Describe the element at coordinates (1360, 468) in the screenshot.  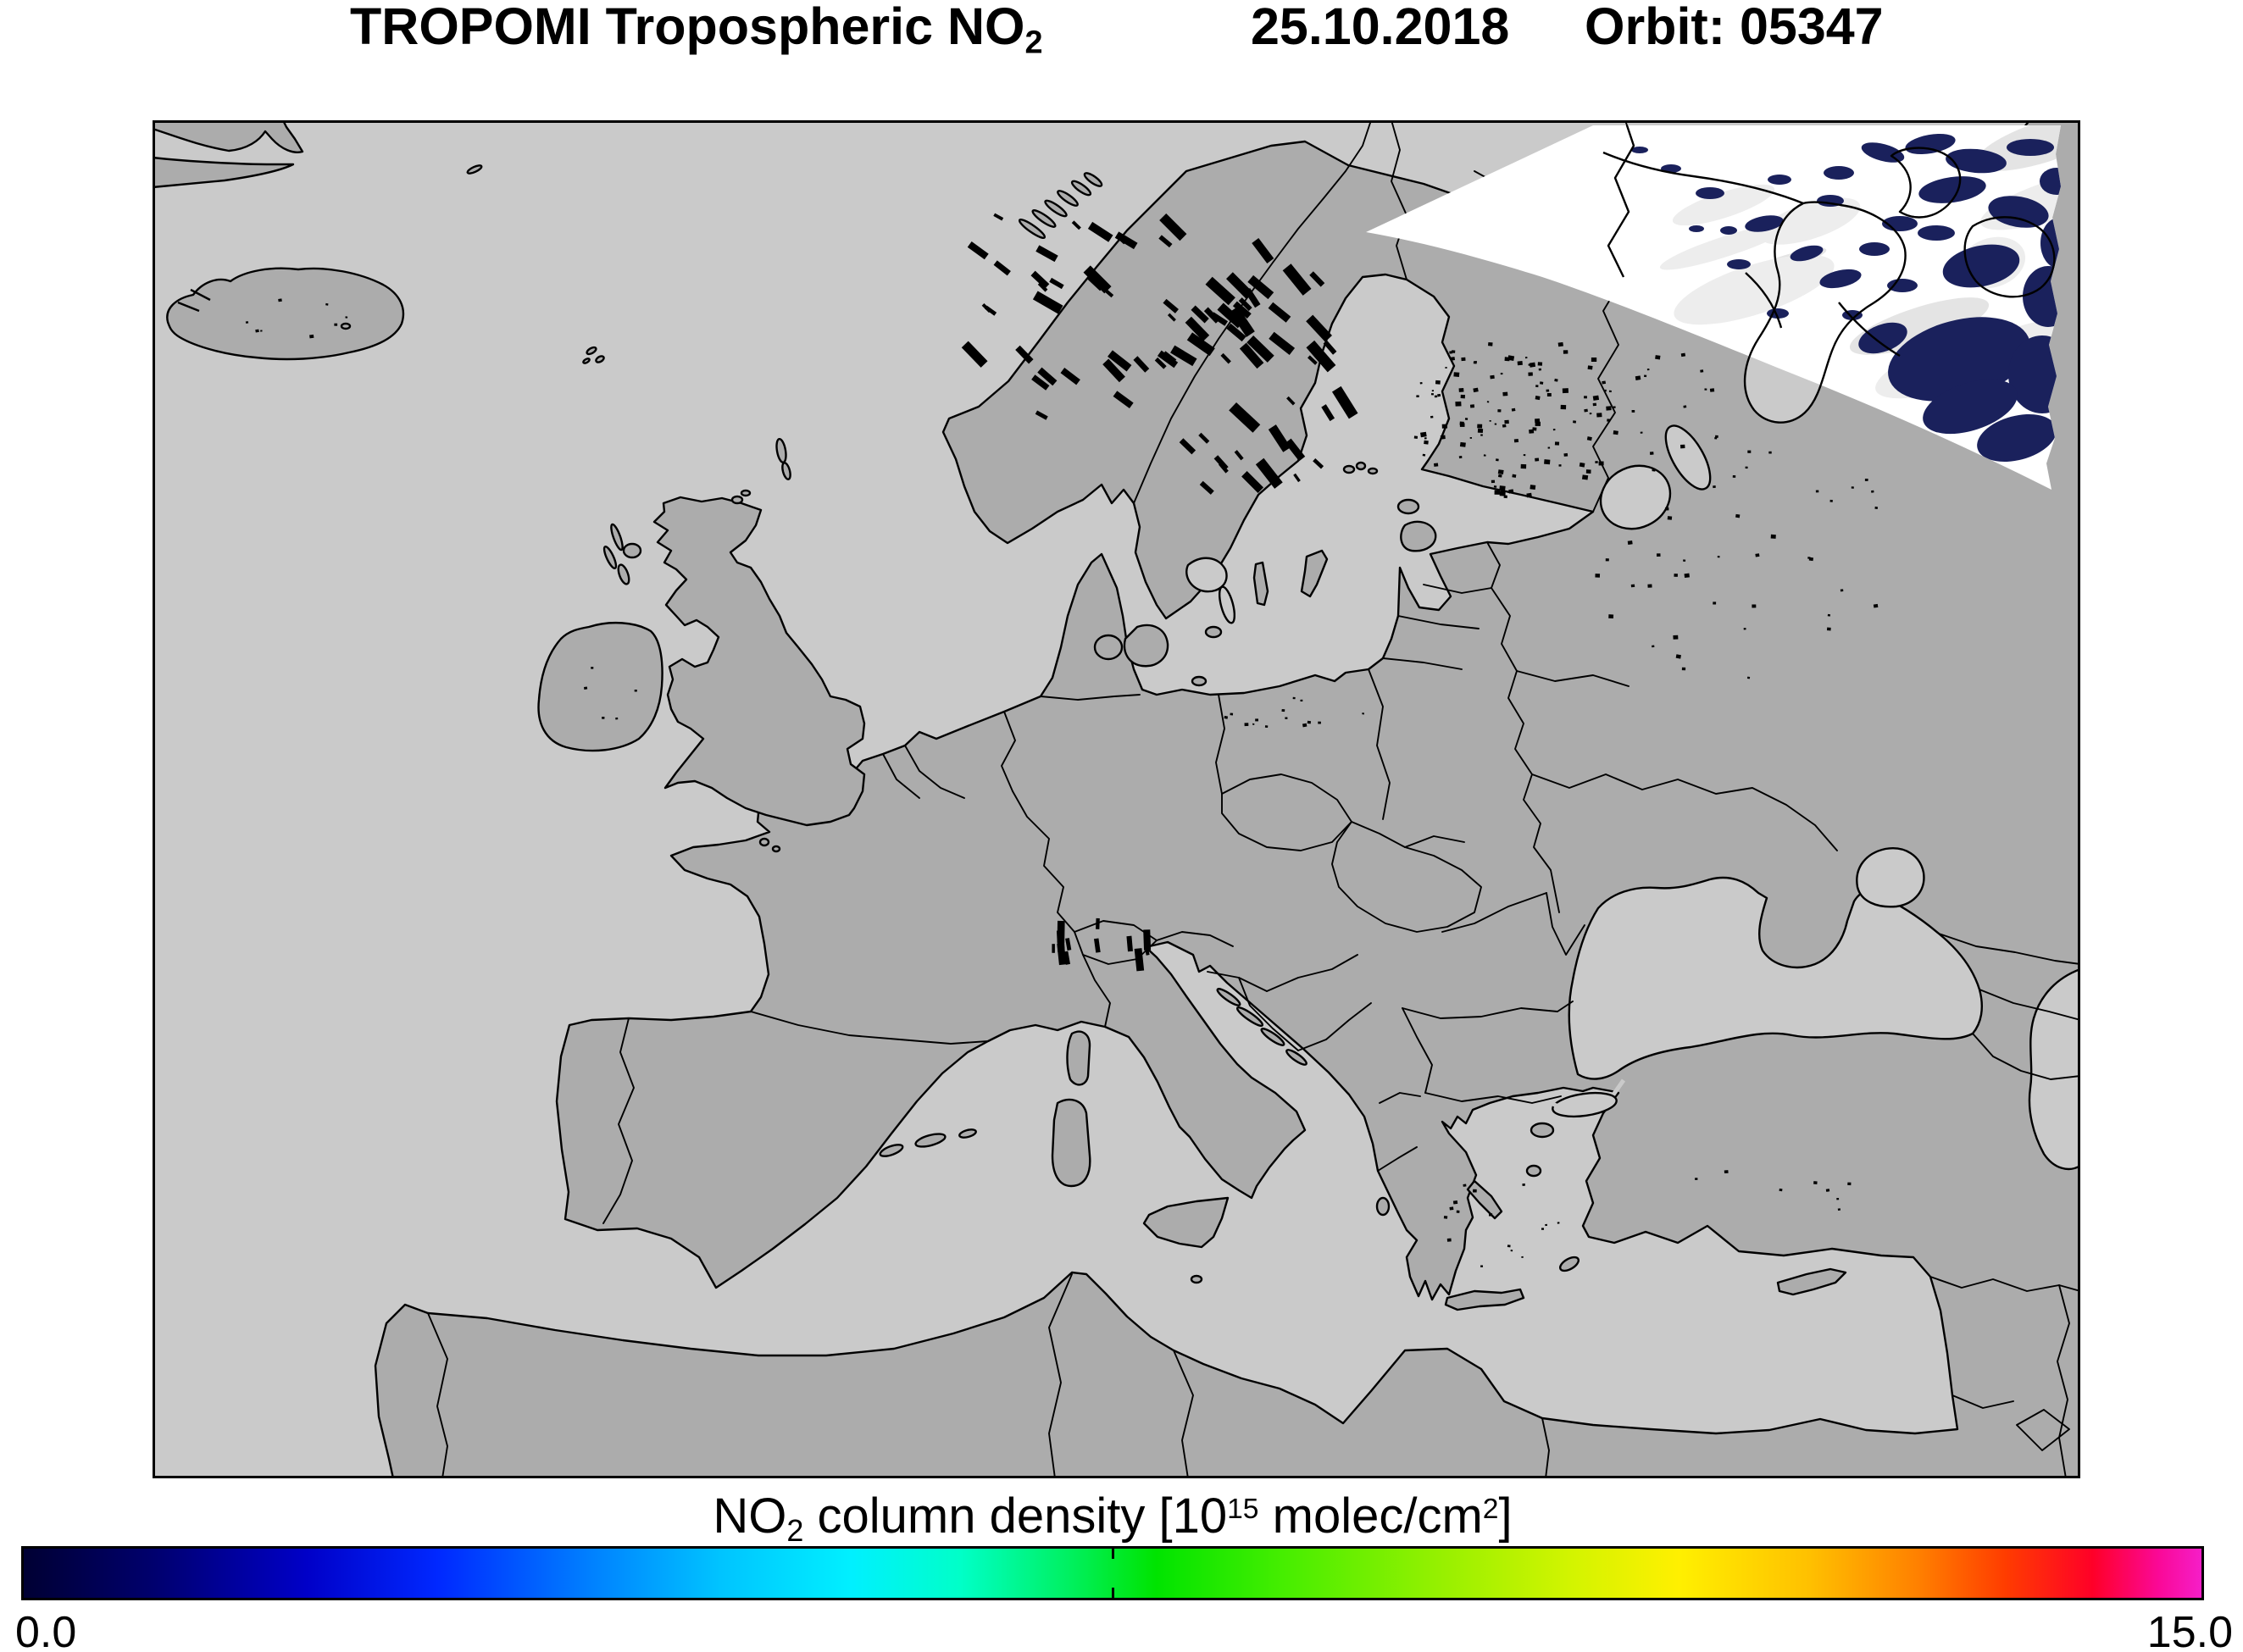
I see `aland-islands` at that location.